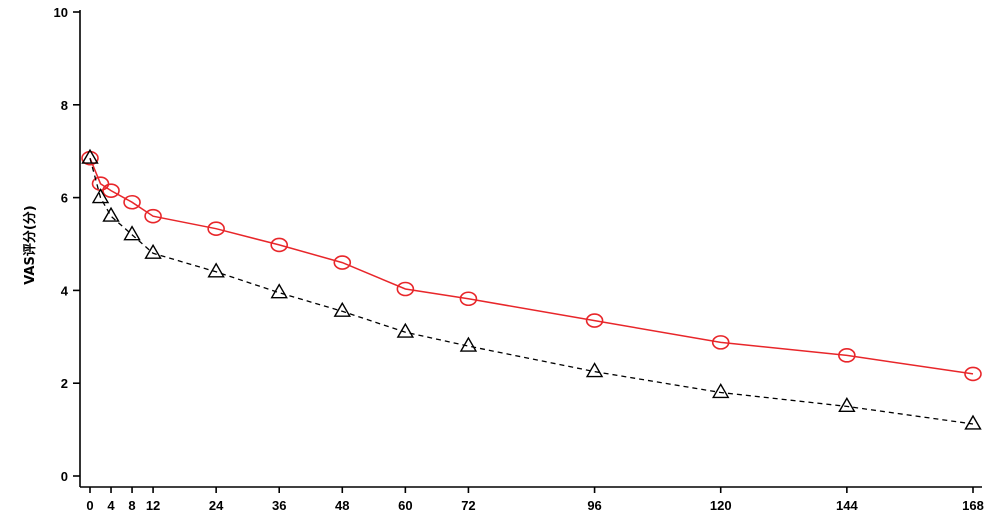 Image resolution: width=1002 pixels, height=521 pixels. I want to click on x-tick-label: 72, so click(468, 505).